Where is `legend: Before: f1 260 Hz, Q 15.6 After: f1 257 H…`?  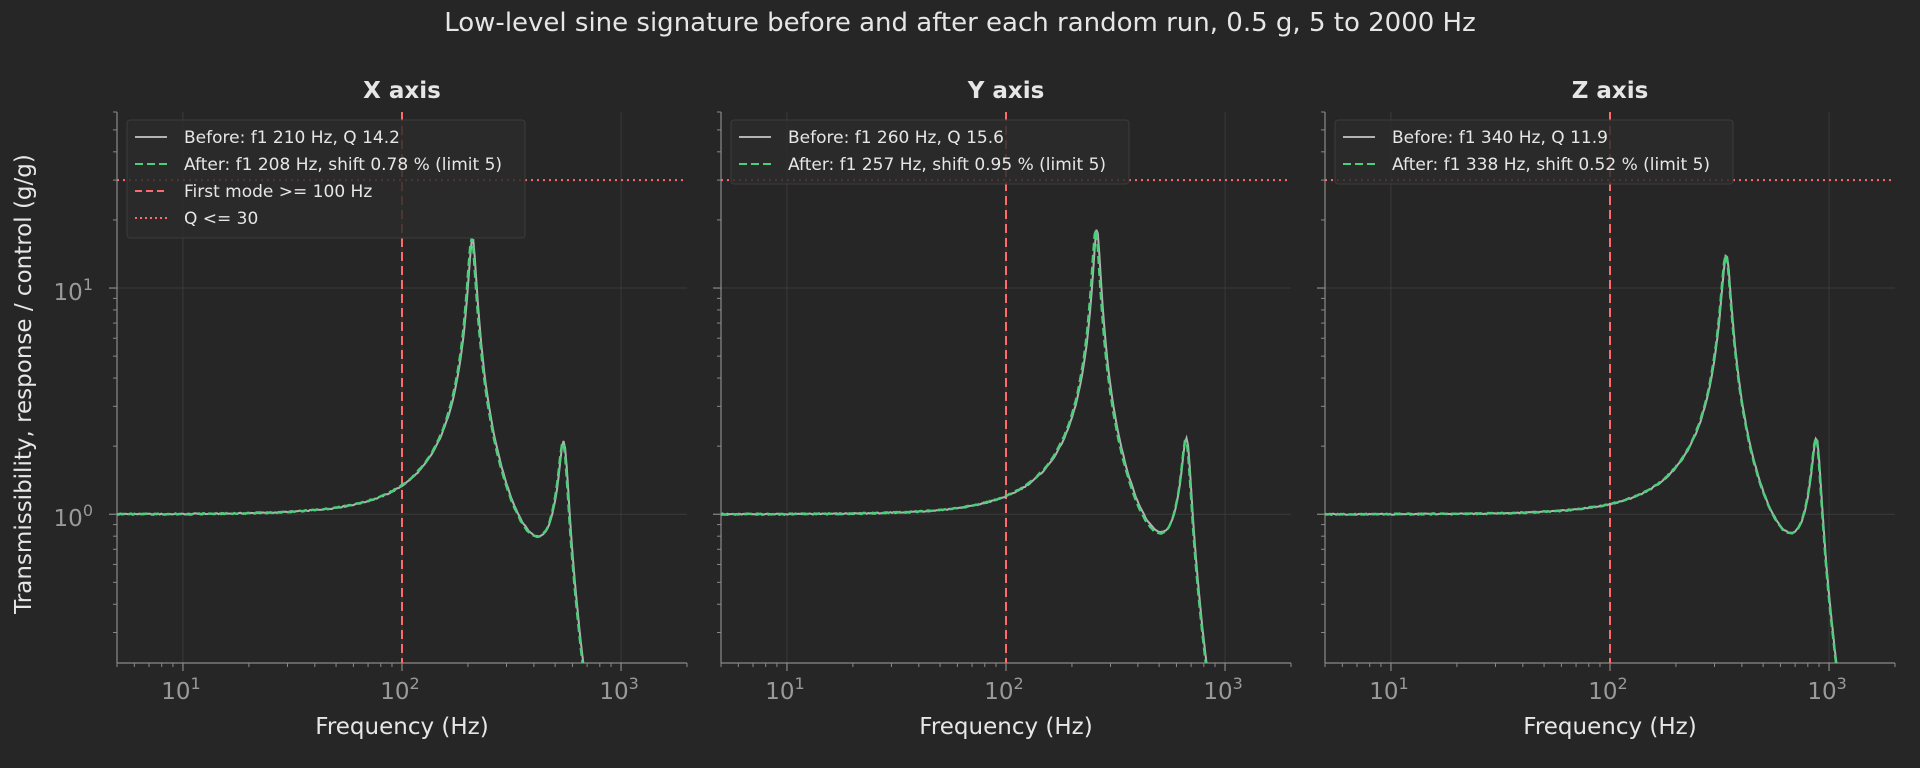
legend: Before: f1 260 Hz, Q 15.6 After: f1 257 H… is located at coordinates (930, 152).